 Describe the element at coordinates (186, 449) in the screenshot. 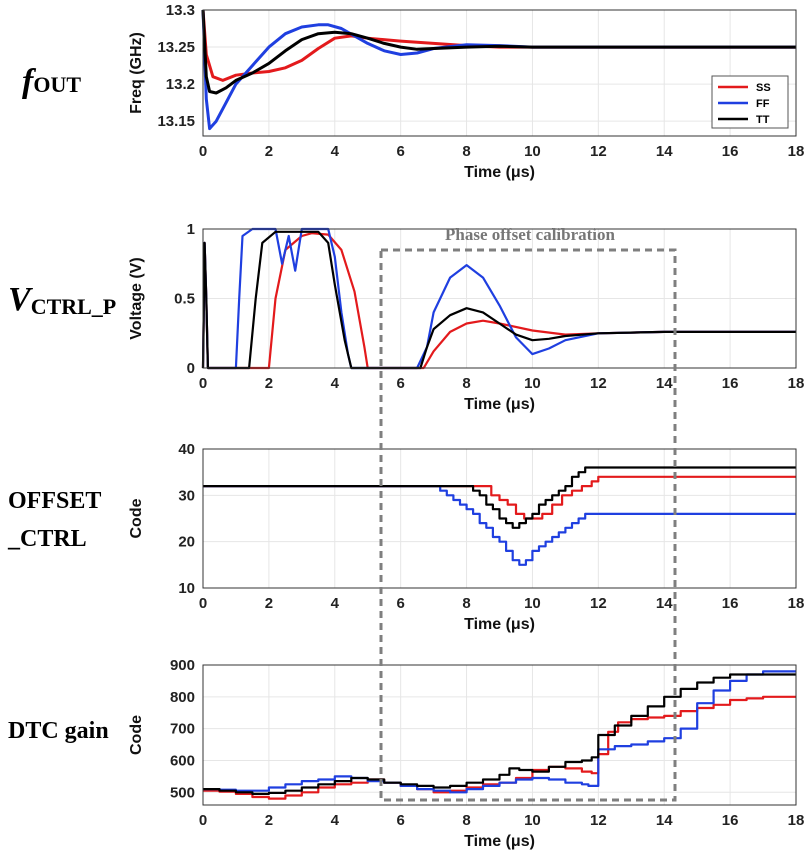

I see `offset-ytick-label: 40` at that location.